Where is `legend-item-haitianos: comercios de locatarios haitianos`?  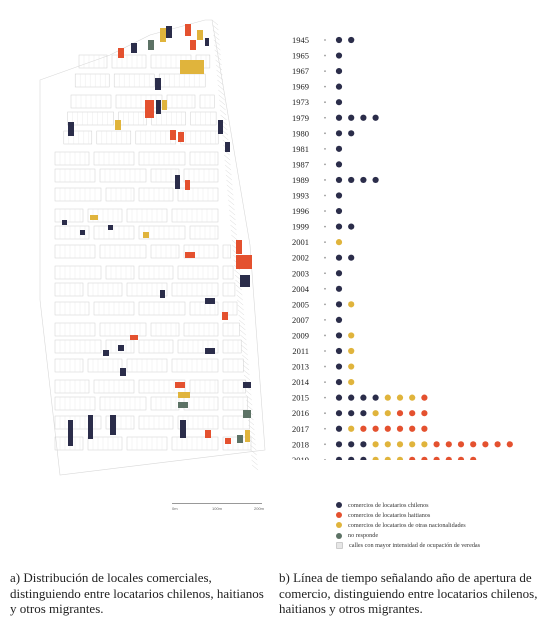
legend-item-haitianos: comercios de locatarios haitianos is located at coordinates (408, 515).